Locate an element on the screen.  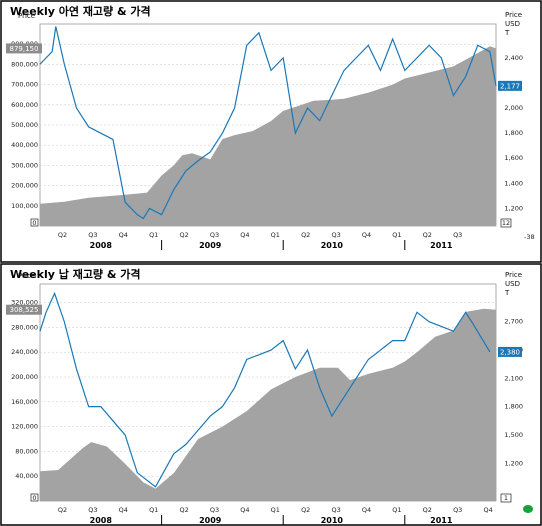
lead-left-zero-label: 0 is located at coordinates (34, 498).